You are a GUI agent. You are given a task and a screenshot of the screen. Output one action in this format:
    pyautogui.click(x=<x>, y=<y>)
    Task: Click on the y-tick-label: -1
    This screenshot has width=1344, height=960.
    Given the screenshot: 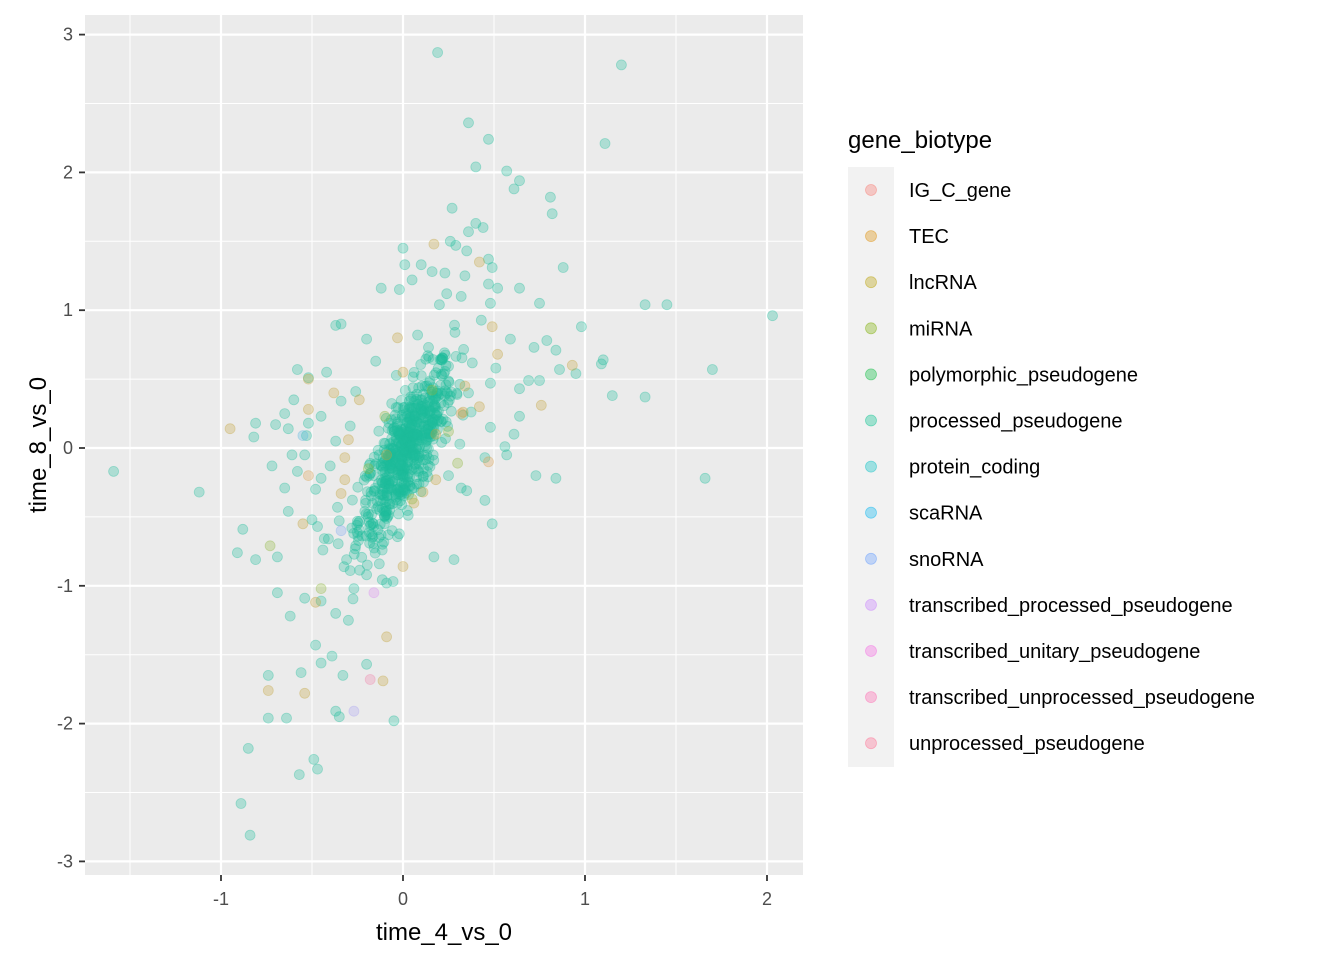 What is the action you would take?
    pyautogui.click(x=65, y=586)
    